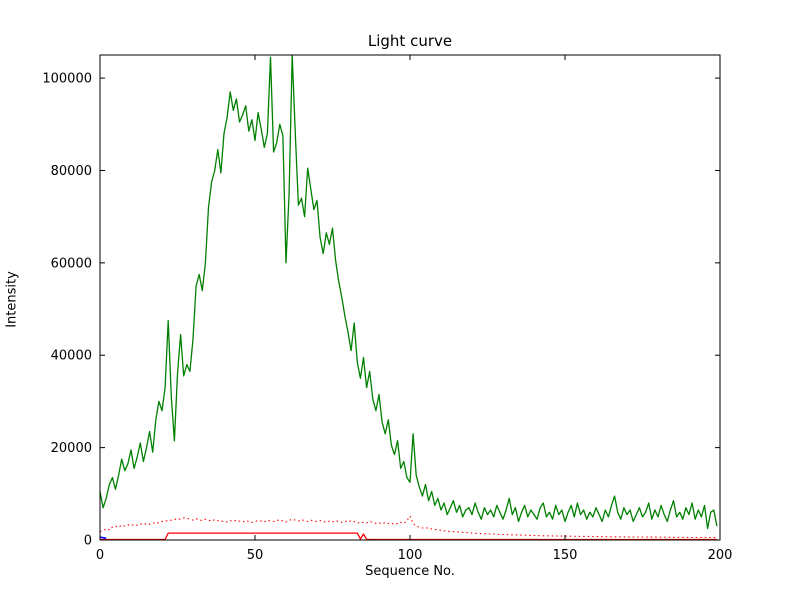 The width and height of the screenshot is (800, 600). I want to click on x-tick-label: 100, so click(410, 555).